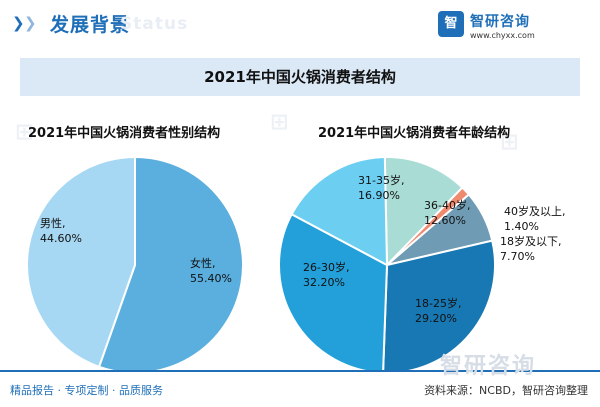 The height and width of the screenshot is (407, 600). What do you see at coordinates (447, 213) in the screenshot?
I see `slice-label: 36-40岁, 12.60%` at bounding box center [447, 213].